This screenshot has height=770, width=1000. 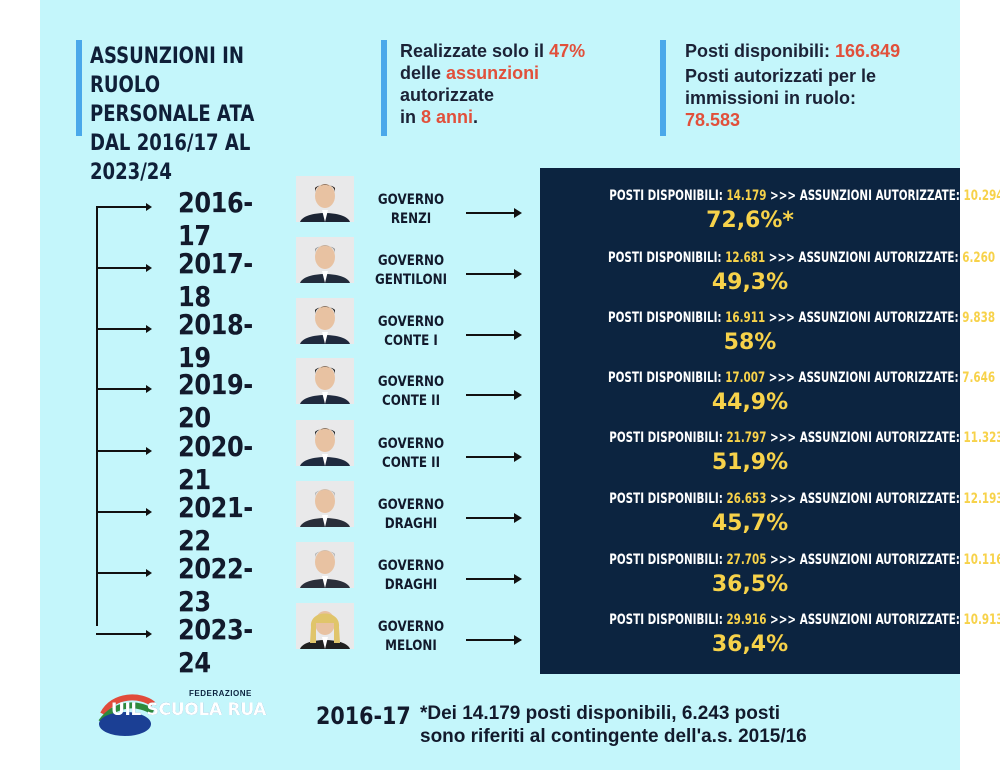 What do you see at coordinates (411, 463) in the screenshot?
I see `government-name: CONTE II` at bounding box center [411, 463].